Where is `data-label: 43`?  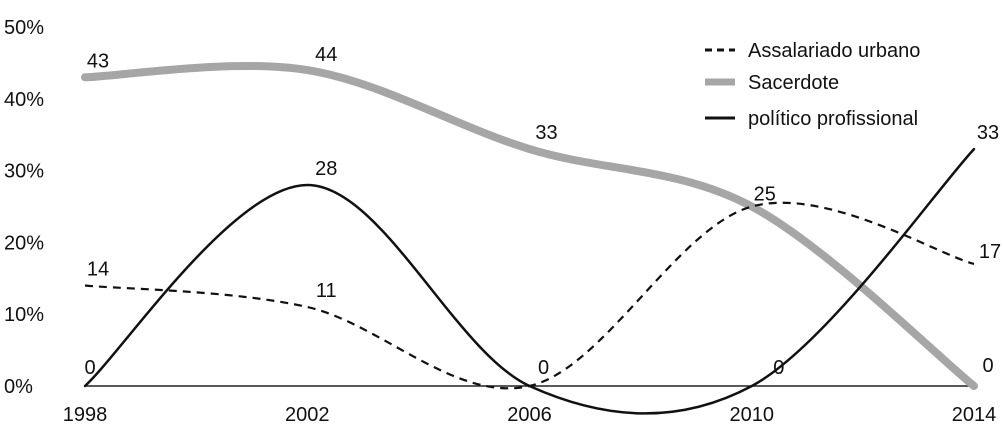
data-label: 43 is located at coordinates (98, 61).